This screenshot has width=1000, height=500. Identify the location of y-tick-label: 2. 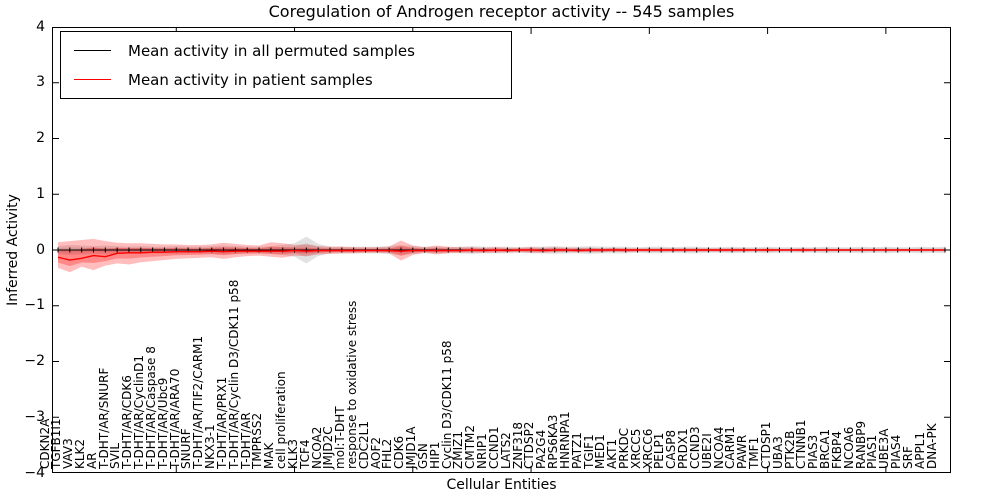
(40, 138).